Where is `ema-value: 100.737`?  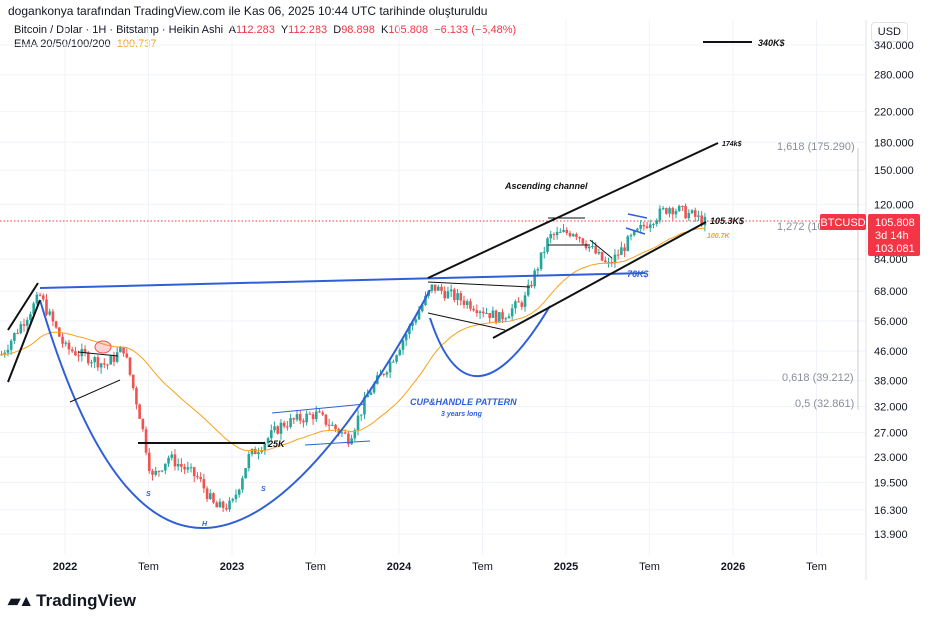 ema-value: 100.737 is located at coordinates (136, 44).